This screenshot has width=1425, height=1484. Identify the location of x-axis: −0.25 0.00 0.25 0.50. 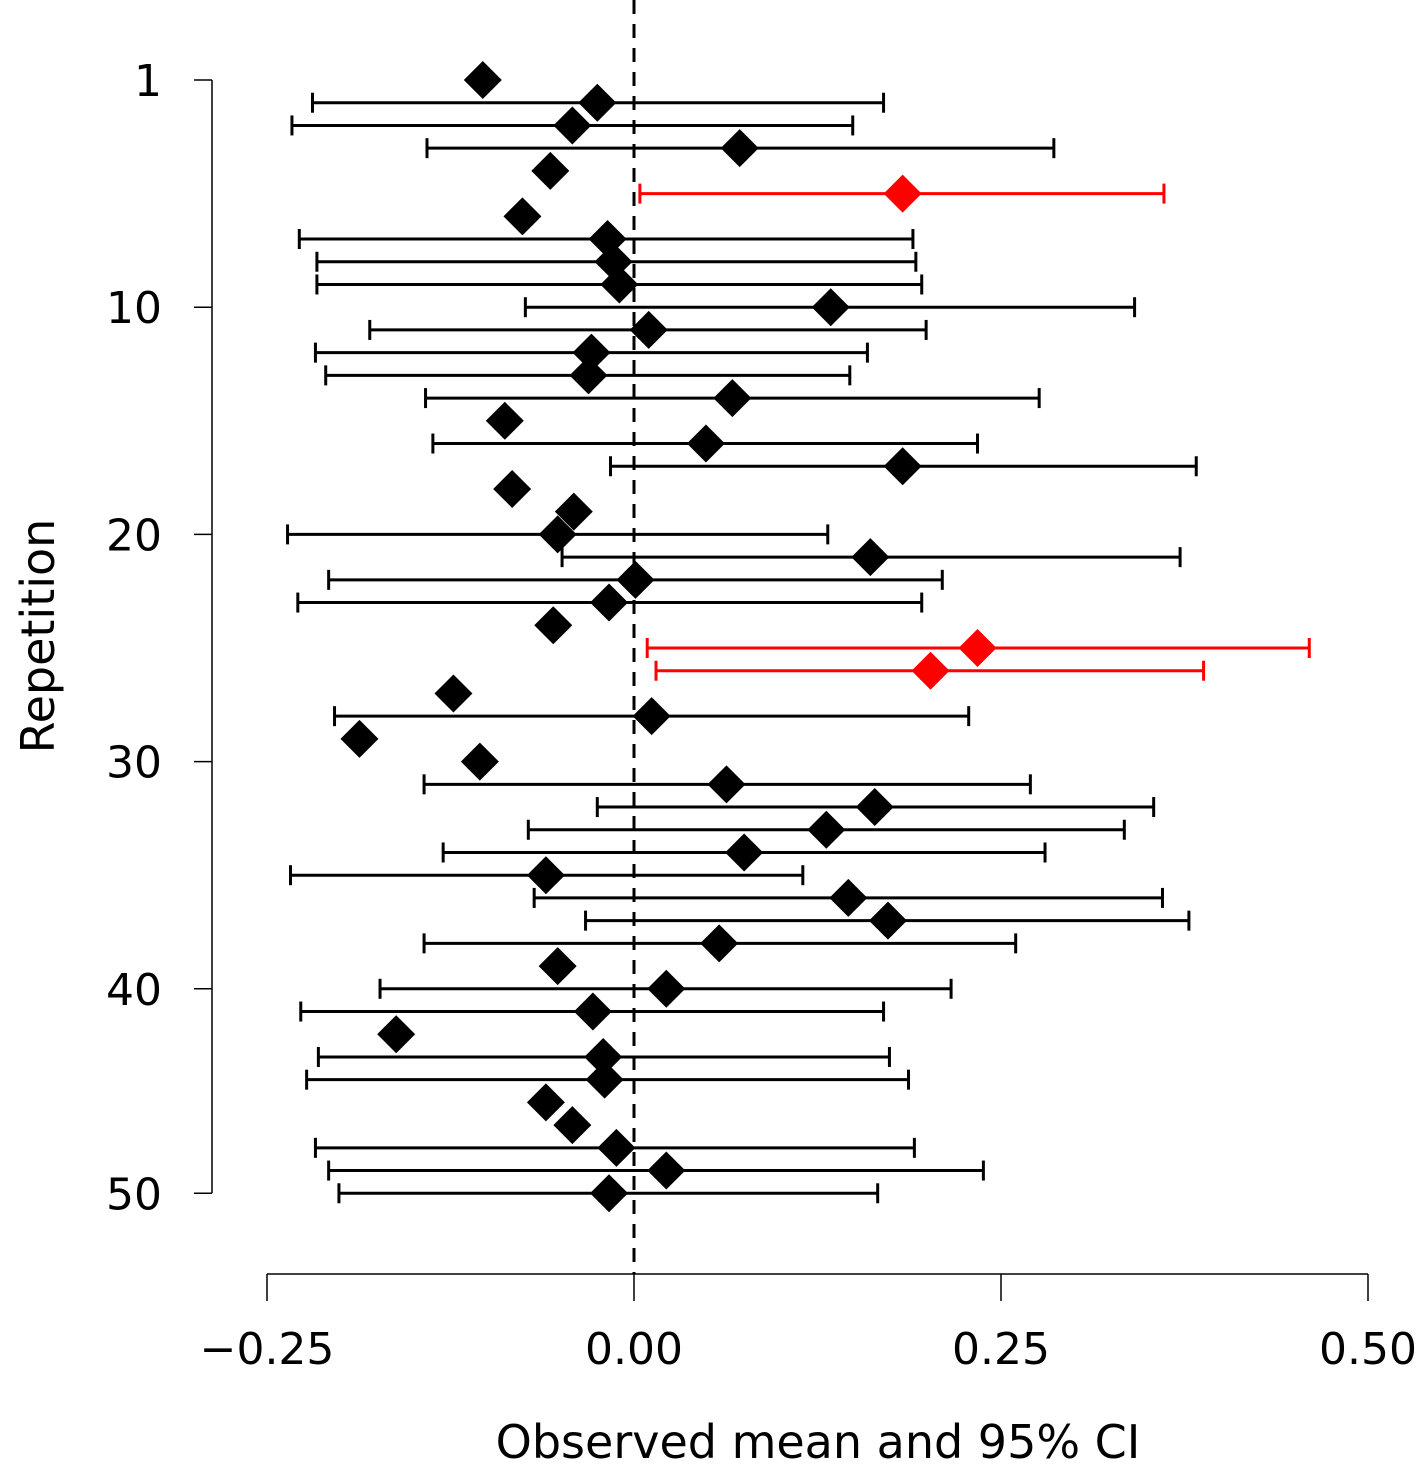
(808, 1324).